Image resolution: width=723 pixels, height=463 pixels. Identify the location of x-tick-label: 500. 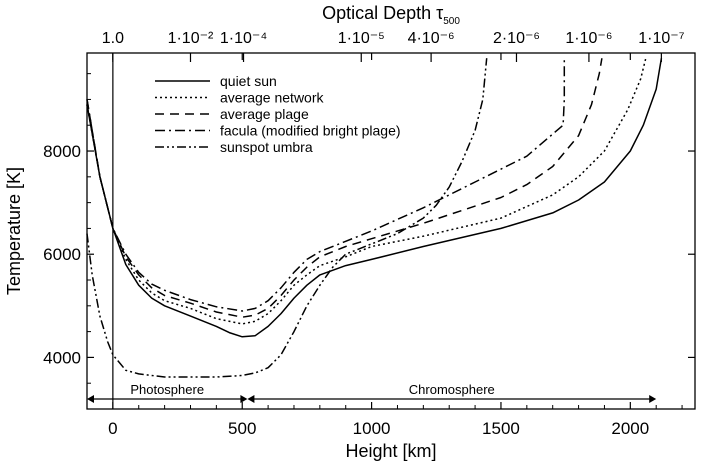
(242, 428).